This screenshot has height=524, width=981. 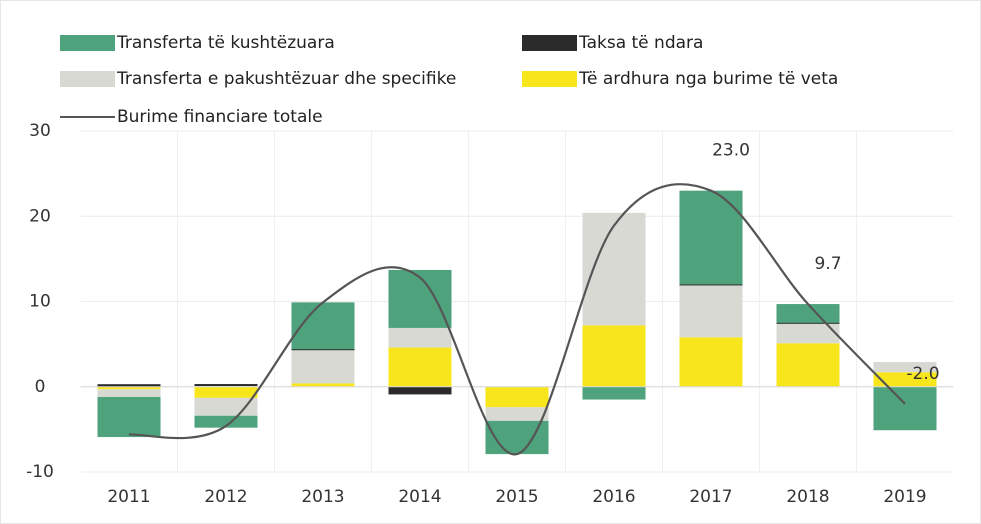 I want to click on y-tick-label: 10, so click(x=40, y=302).